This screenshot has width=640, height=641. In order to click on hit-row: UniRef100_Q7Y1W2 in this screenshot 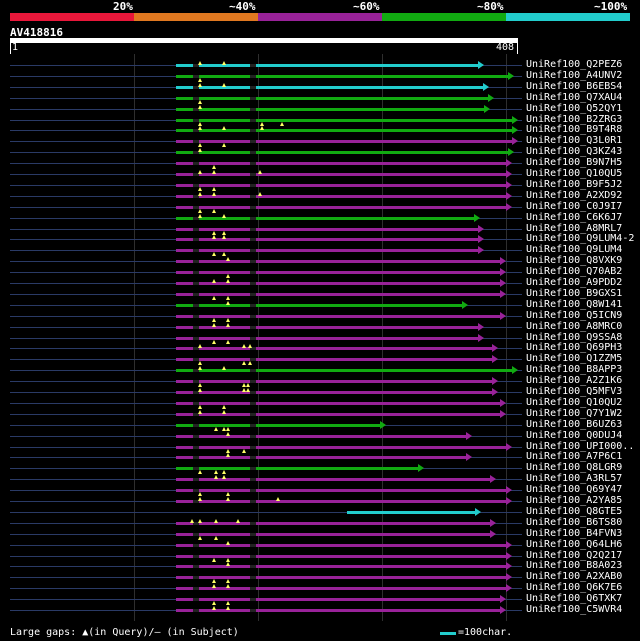, I will do `click(320, 414)`.